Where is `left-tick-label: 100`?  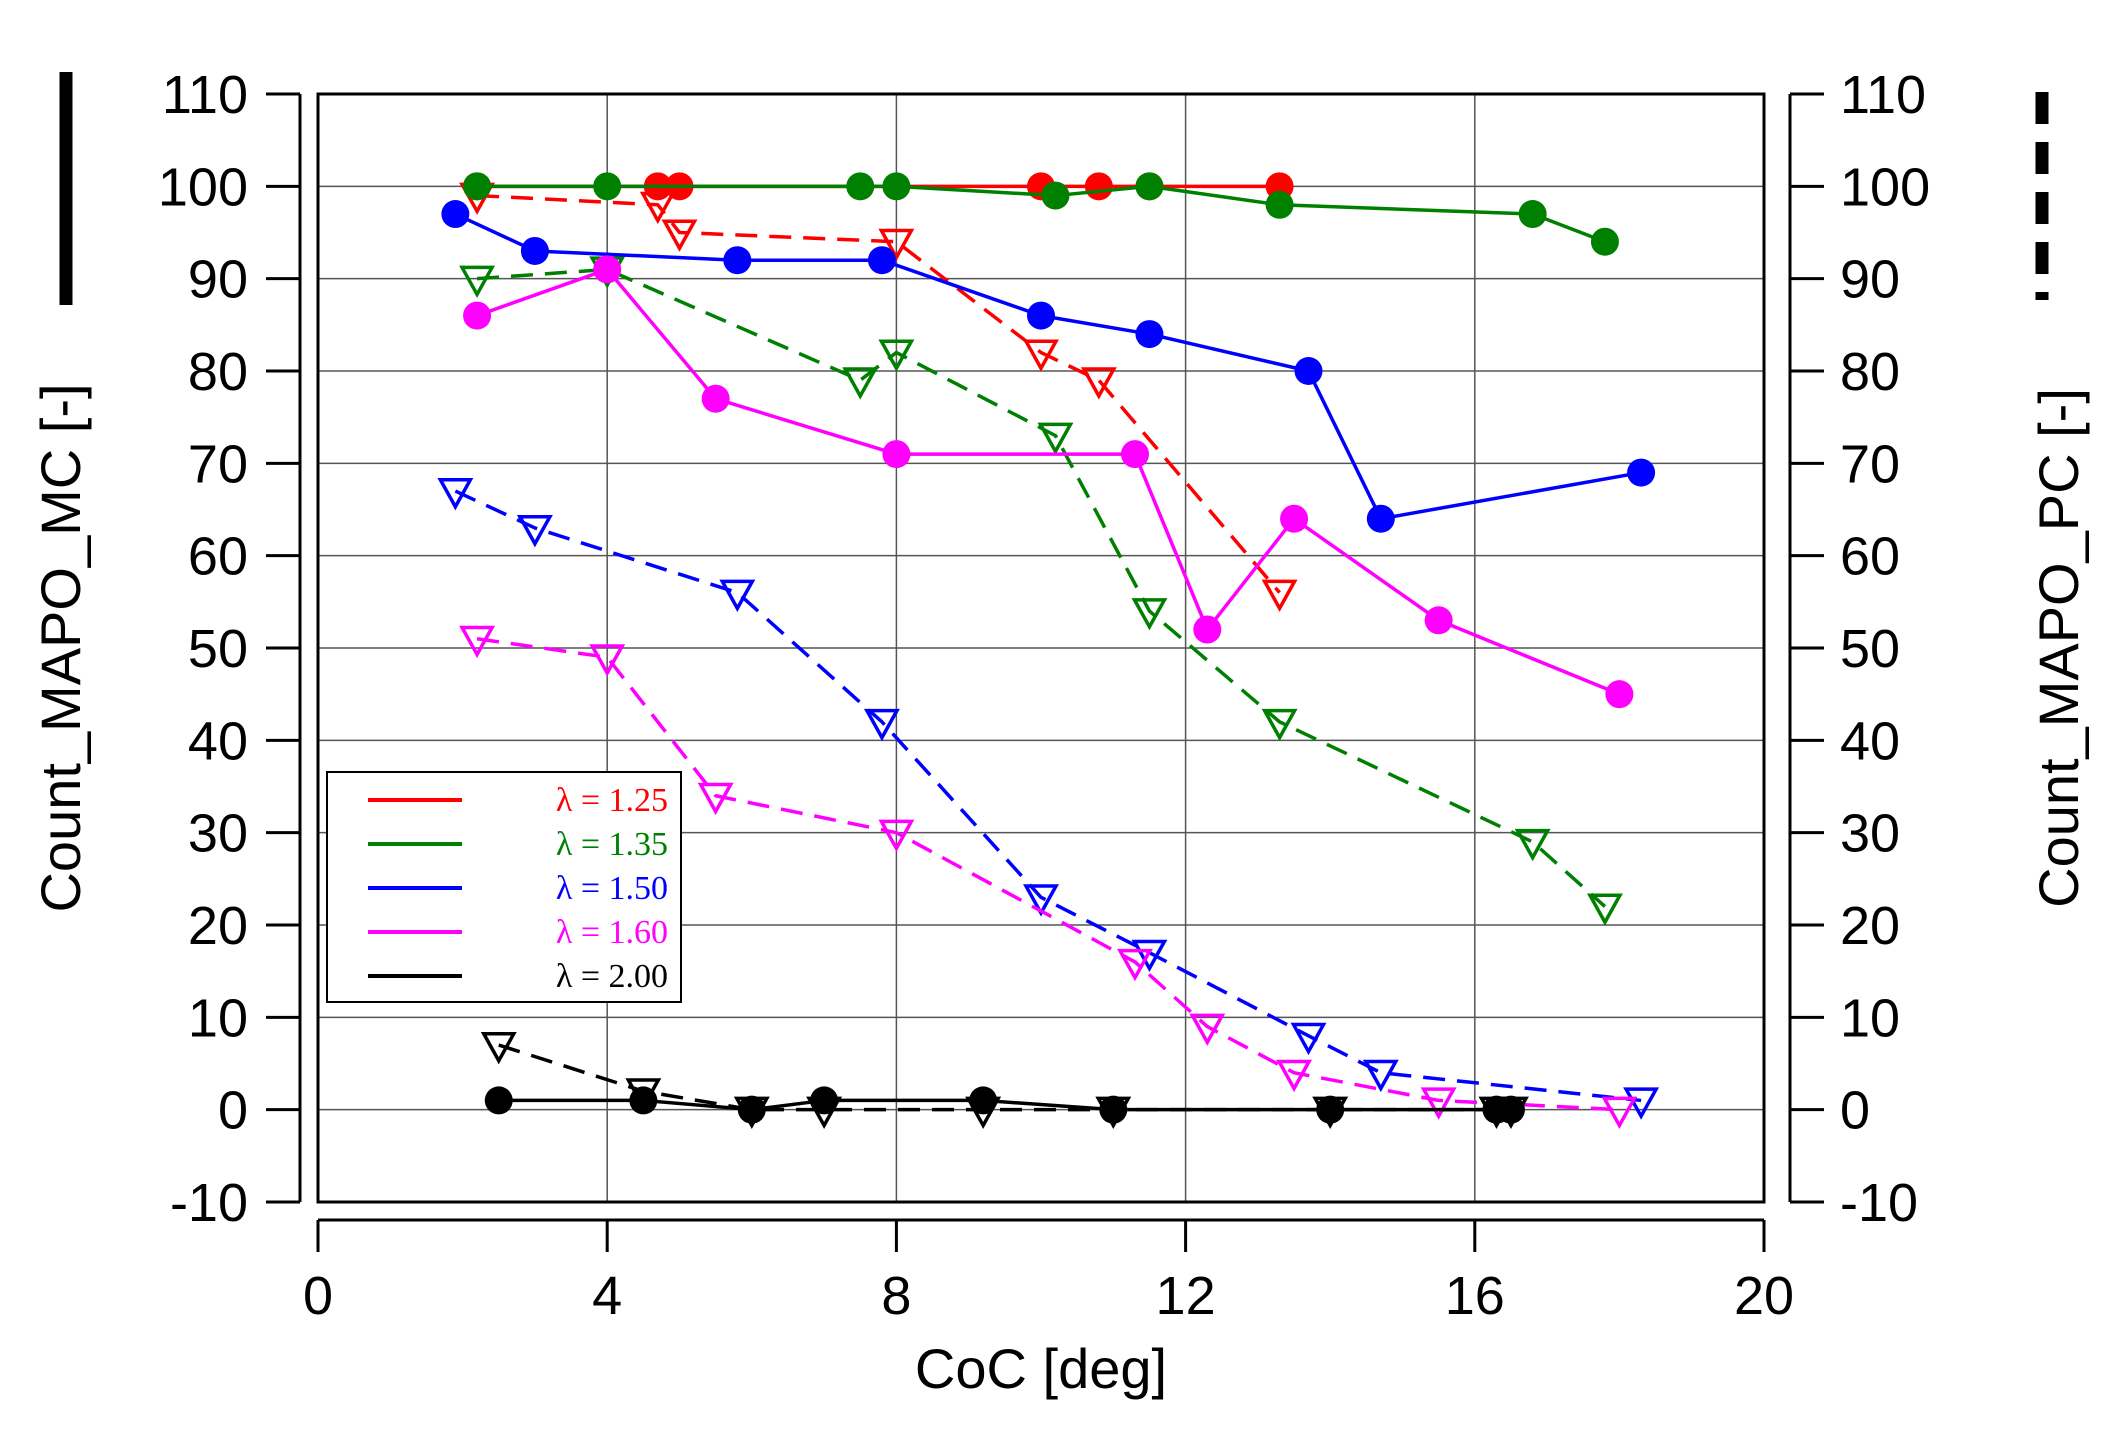
left-tick-label: 100 is located at coordinates (203, 187).